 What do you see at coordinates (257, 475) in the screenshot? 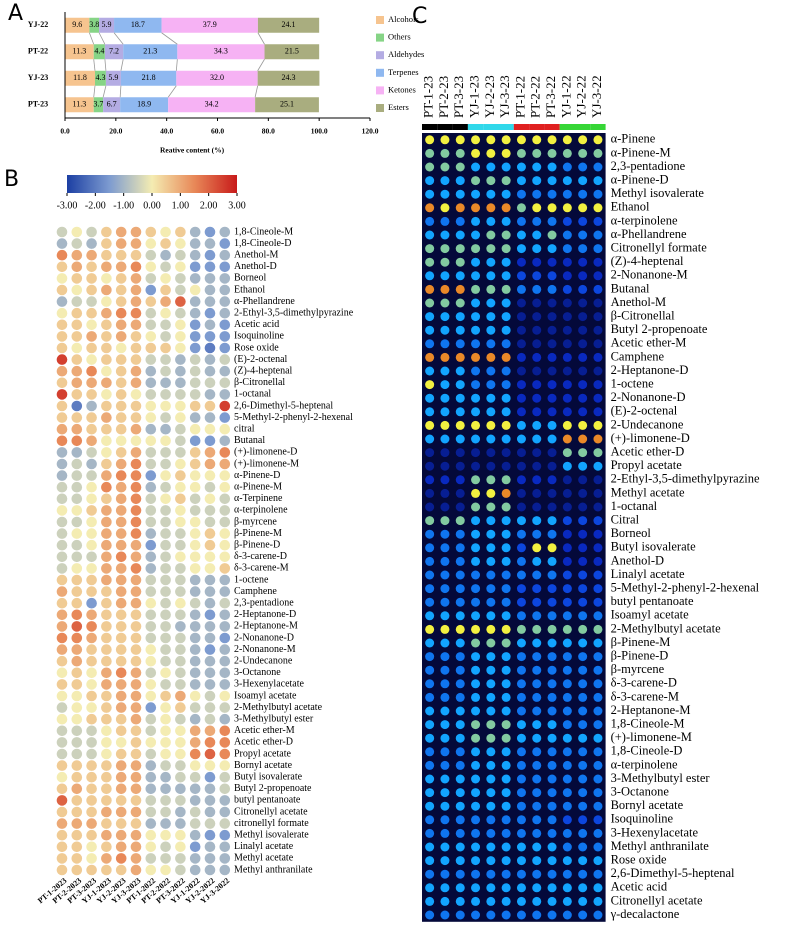
I see `row-label: α-Pinene-D` at bounding box center [257, 475].